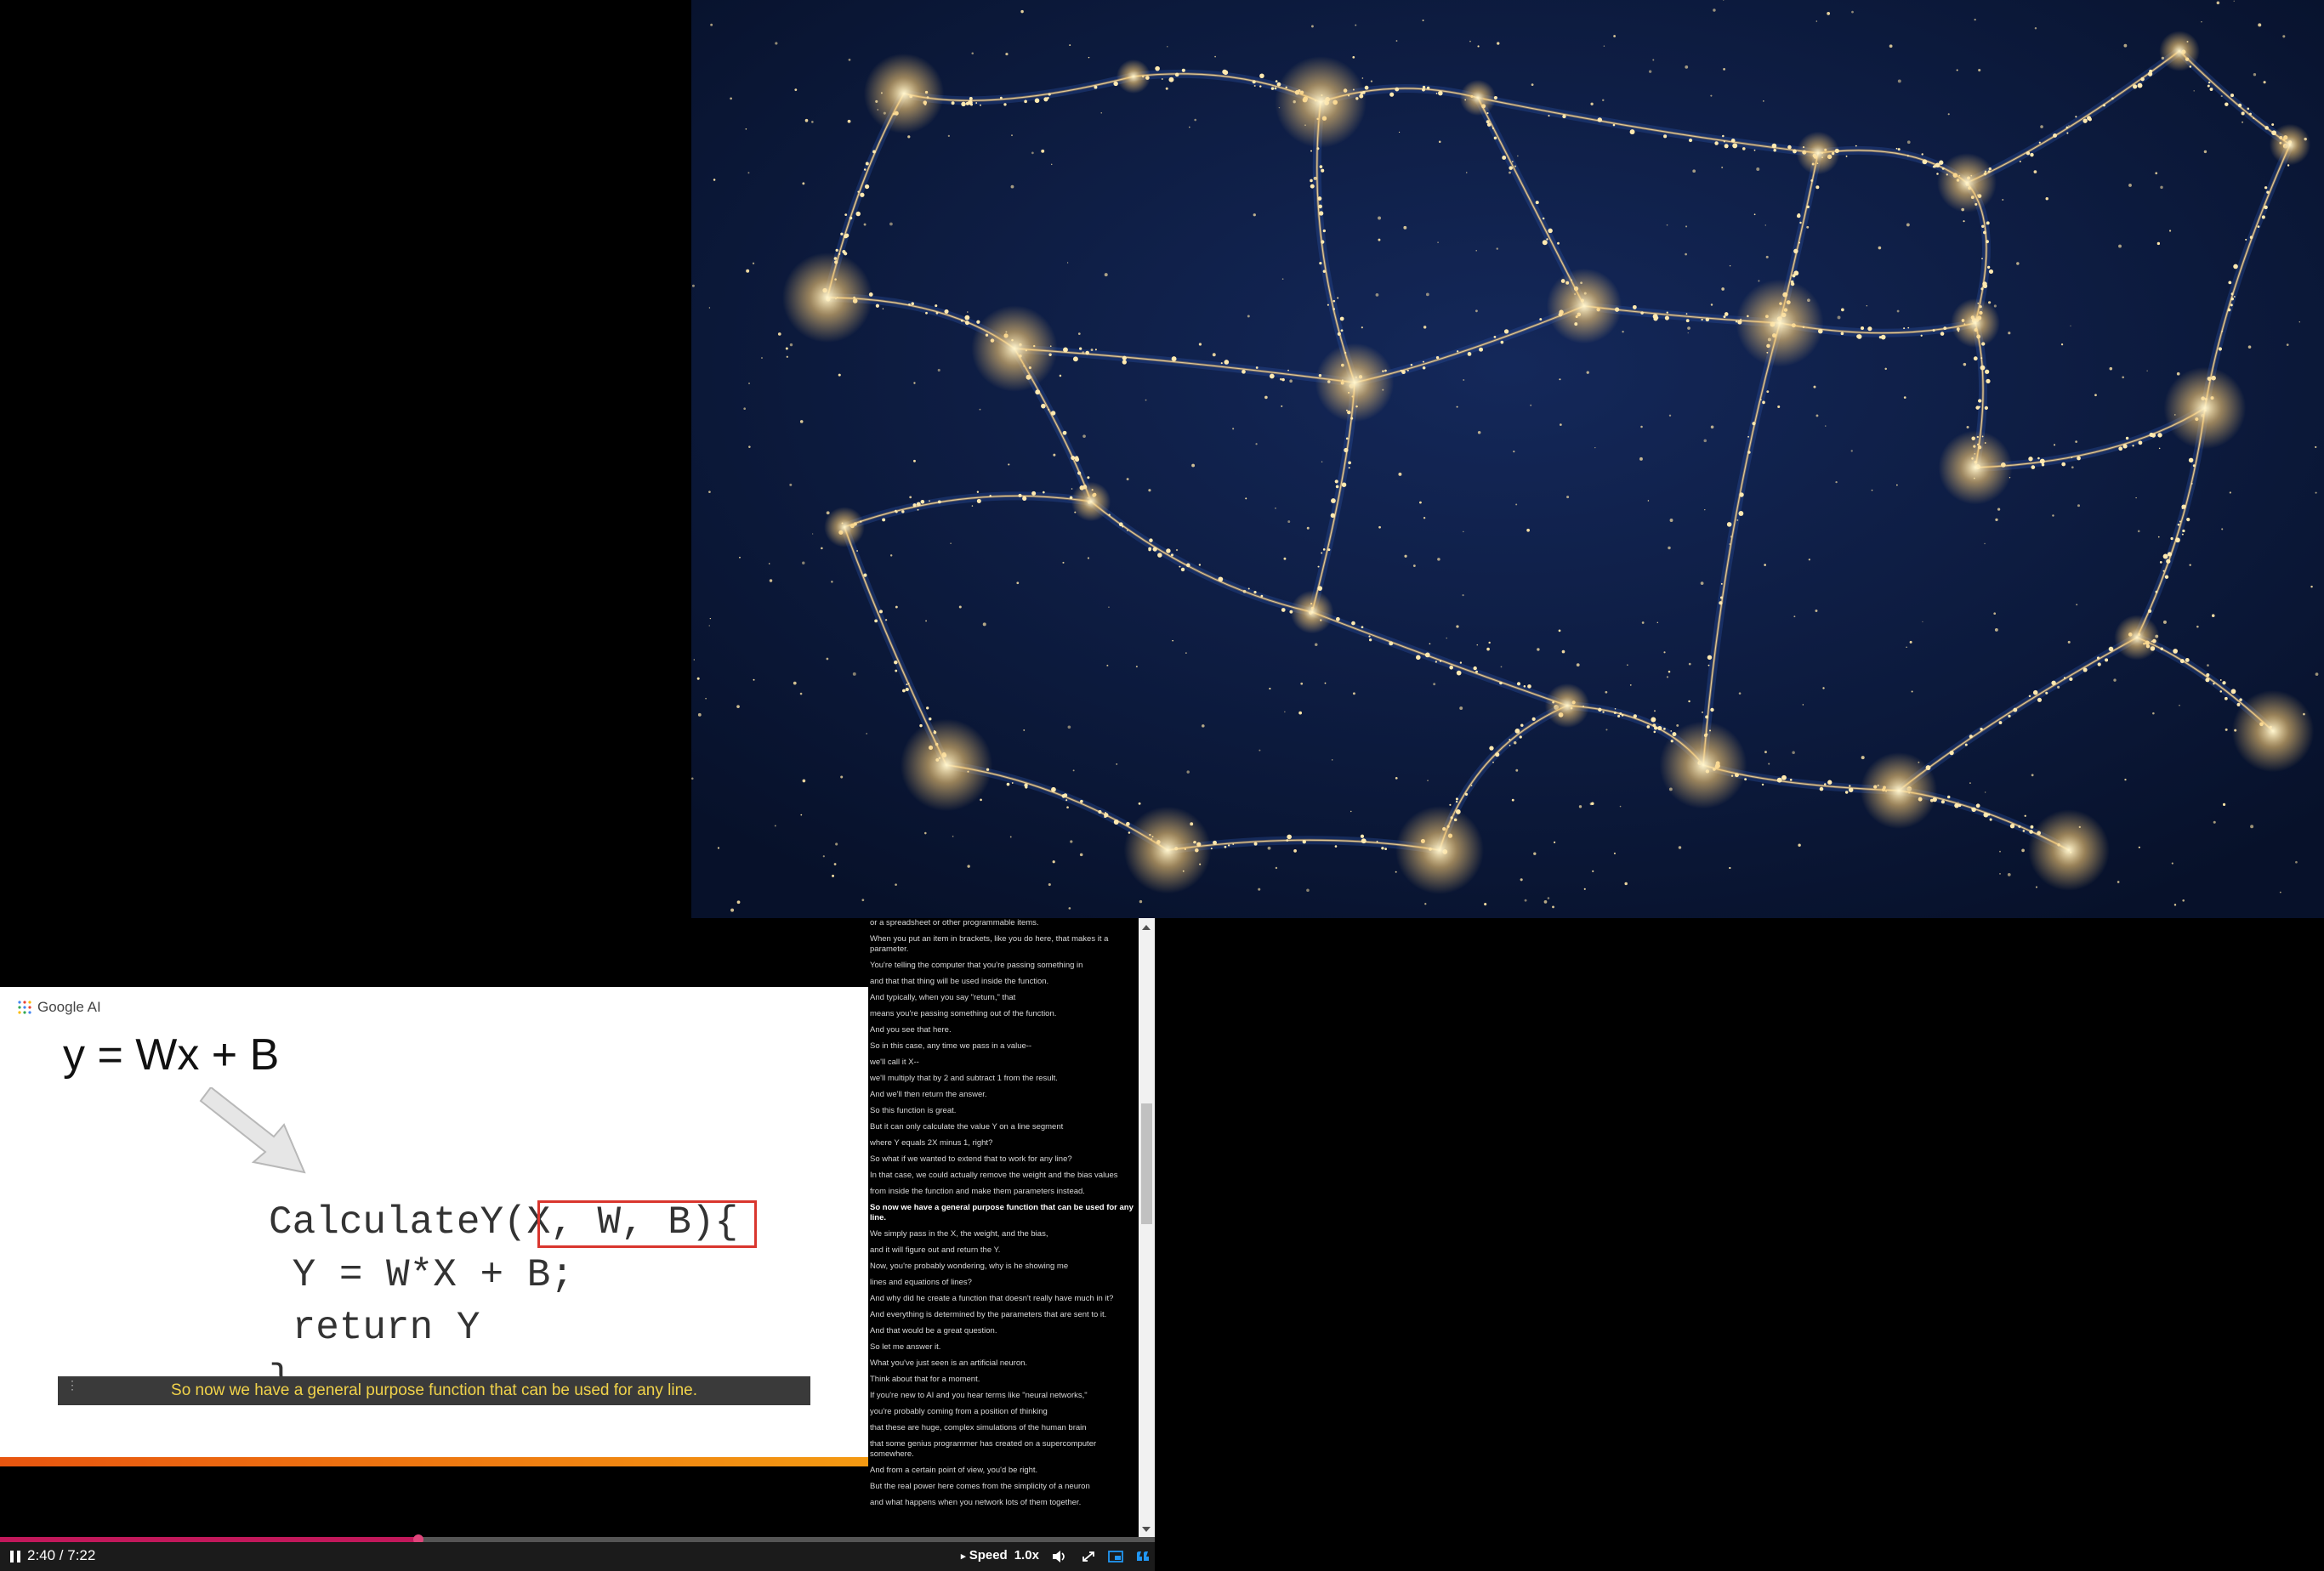 The width and height of the screenshot is (2324, 1571). What do you see at coordinates (726, 1222) in the screenshot?
I see `code-open-brace: {` at bounding box center [726, 1222].